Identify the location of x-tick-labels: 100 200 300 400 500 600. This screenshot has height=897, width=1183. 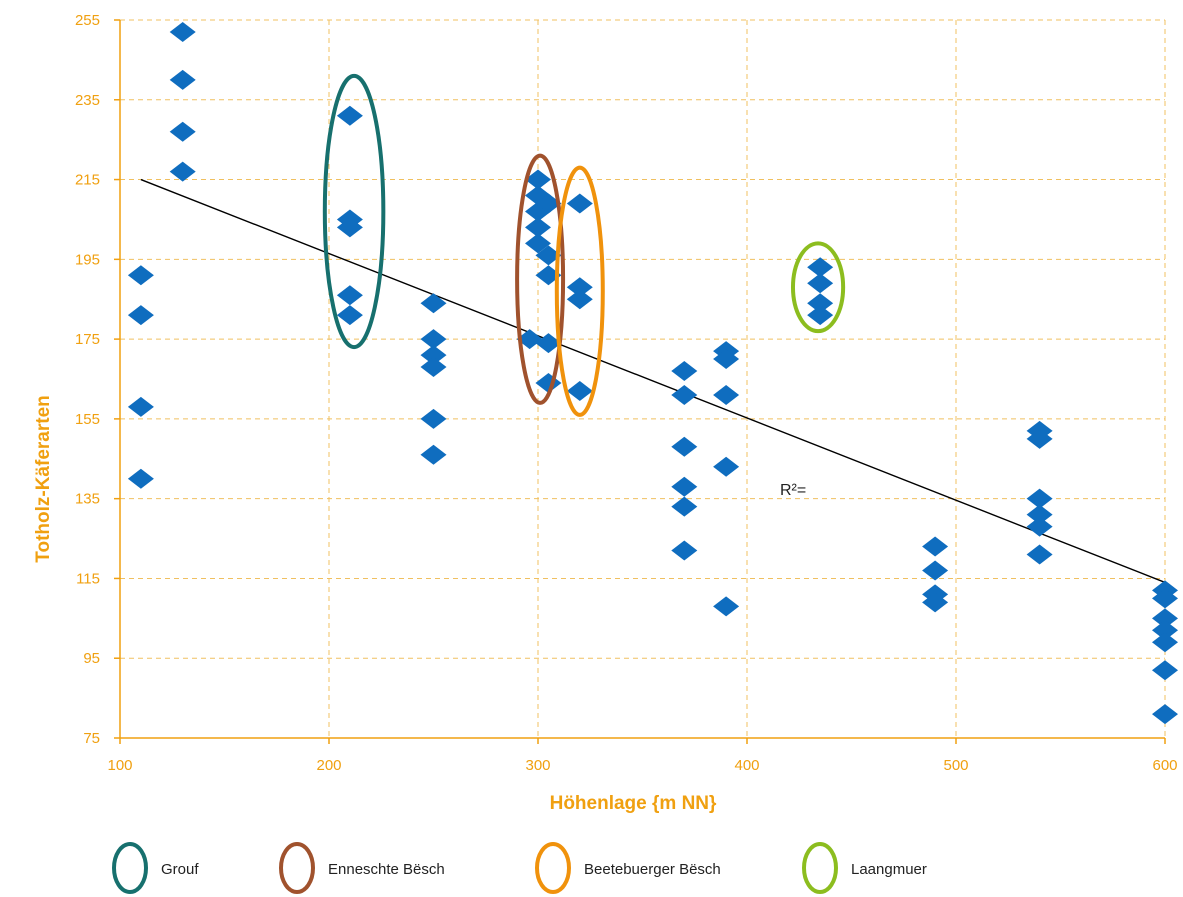
(642, 765).